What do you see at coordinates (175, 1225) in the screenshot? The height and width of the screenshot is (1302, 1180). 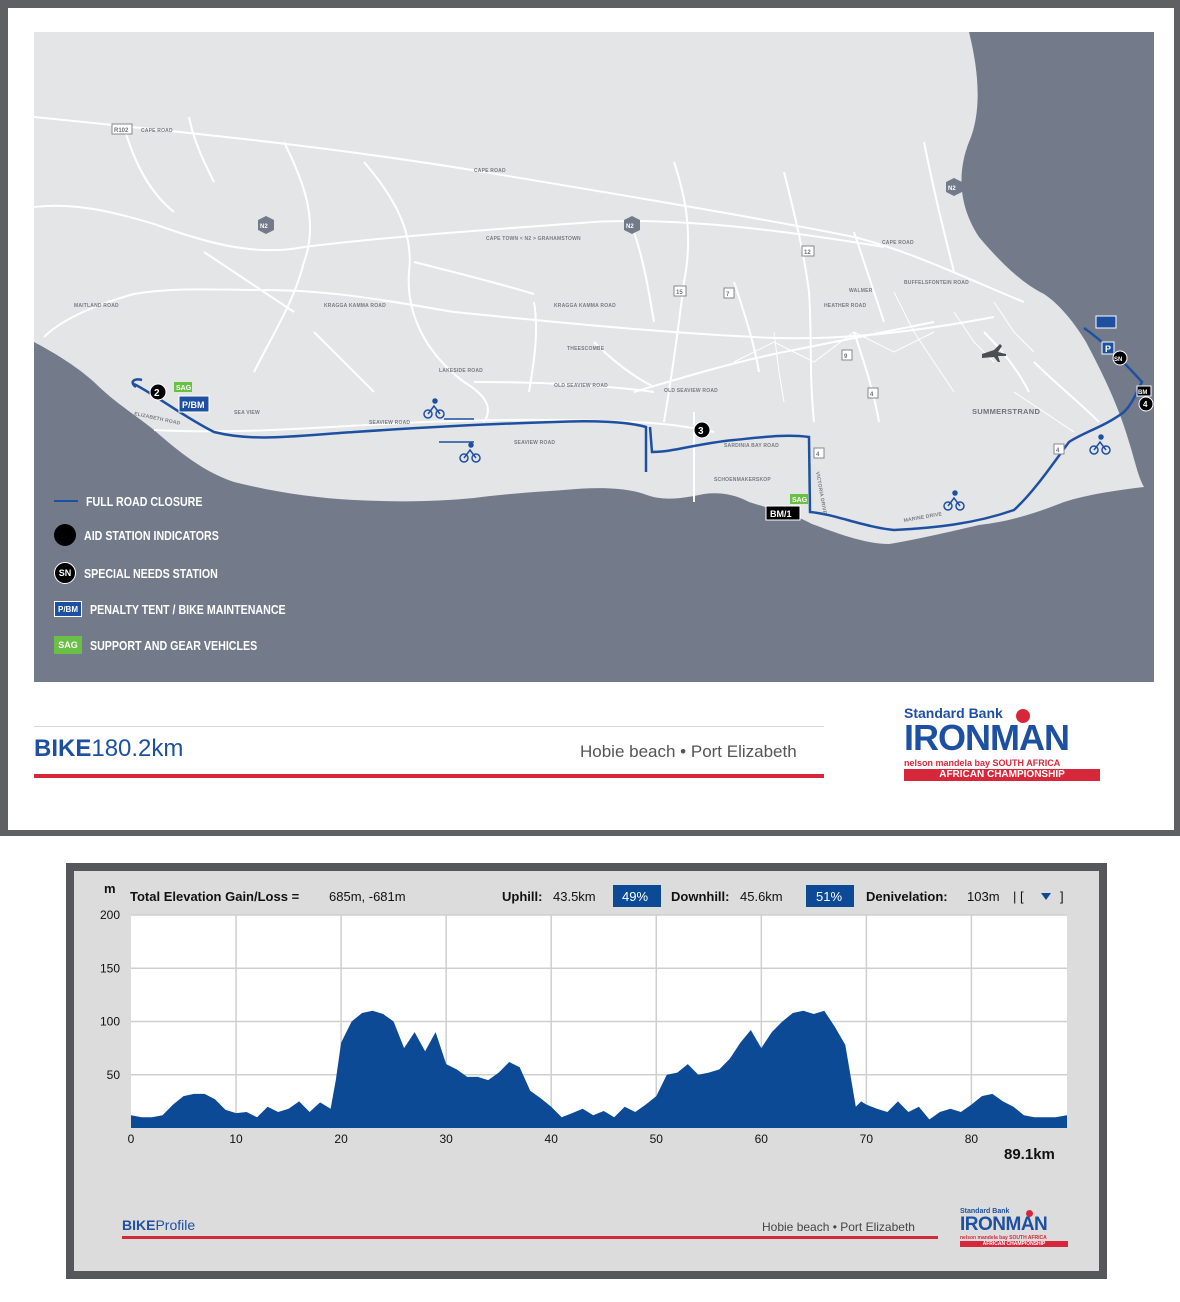 I see `title-light: Profile` at bounding box center [175, 1225].